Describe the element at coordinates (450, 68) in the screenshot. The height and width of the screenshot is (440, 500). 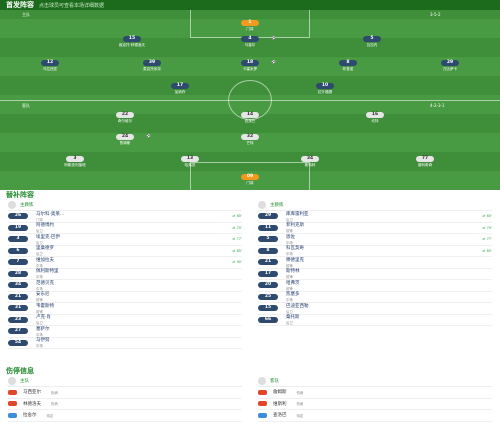
I see `player-card: 29 万比萨卡` at that location.